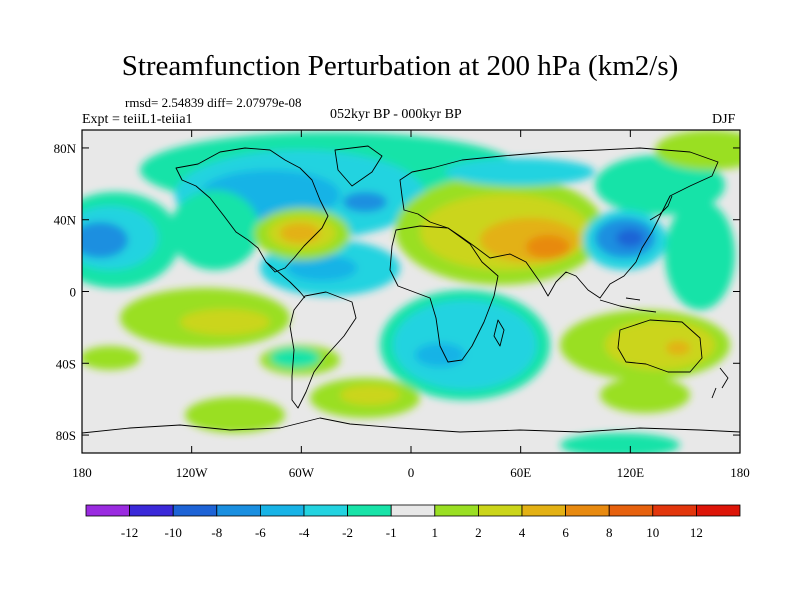  Describe the element at coordinates (444, 294) in the screenshot. I see `africa-coast` at that location.